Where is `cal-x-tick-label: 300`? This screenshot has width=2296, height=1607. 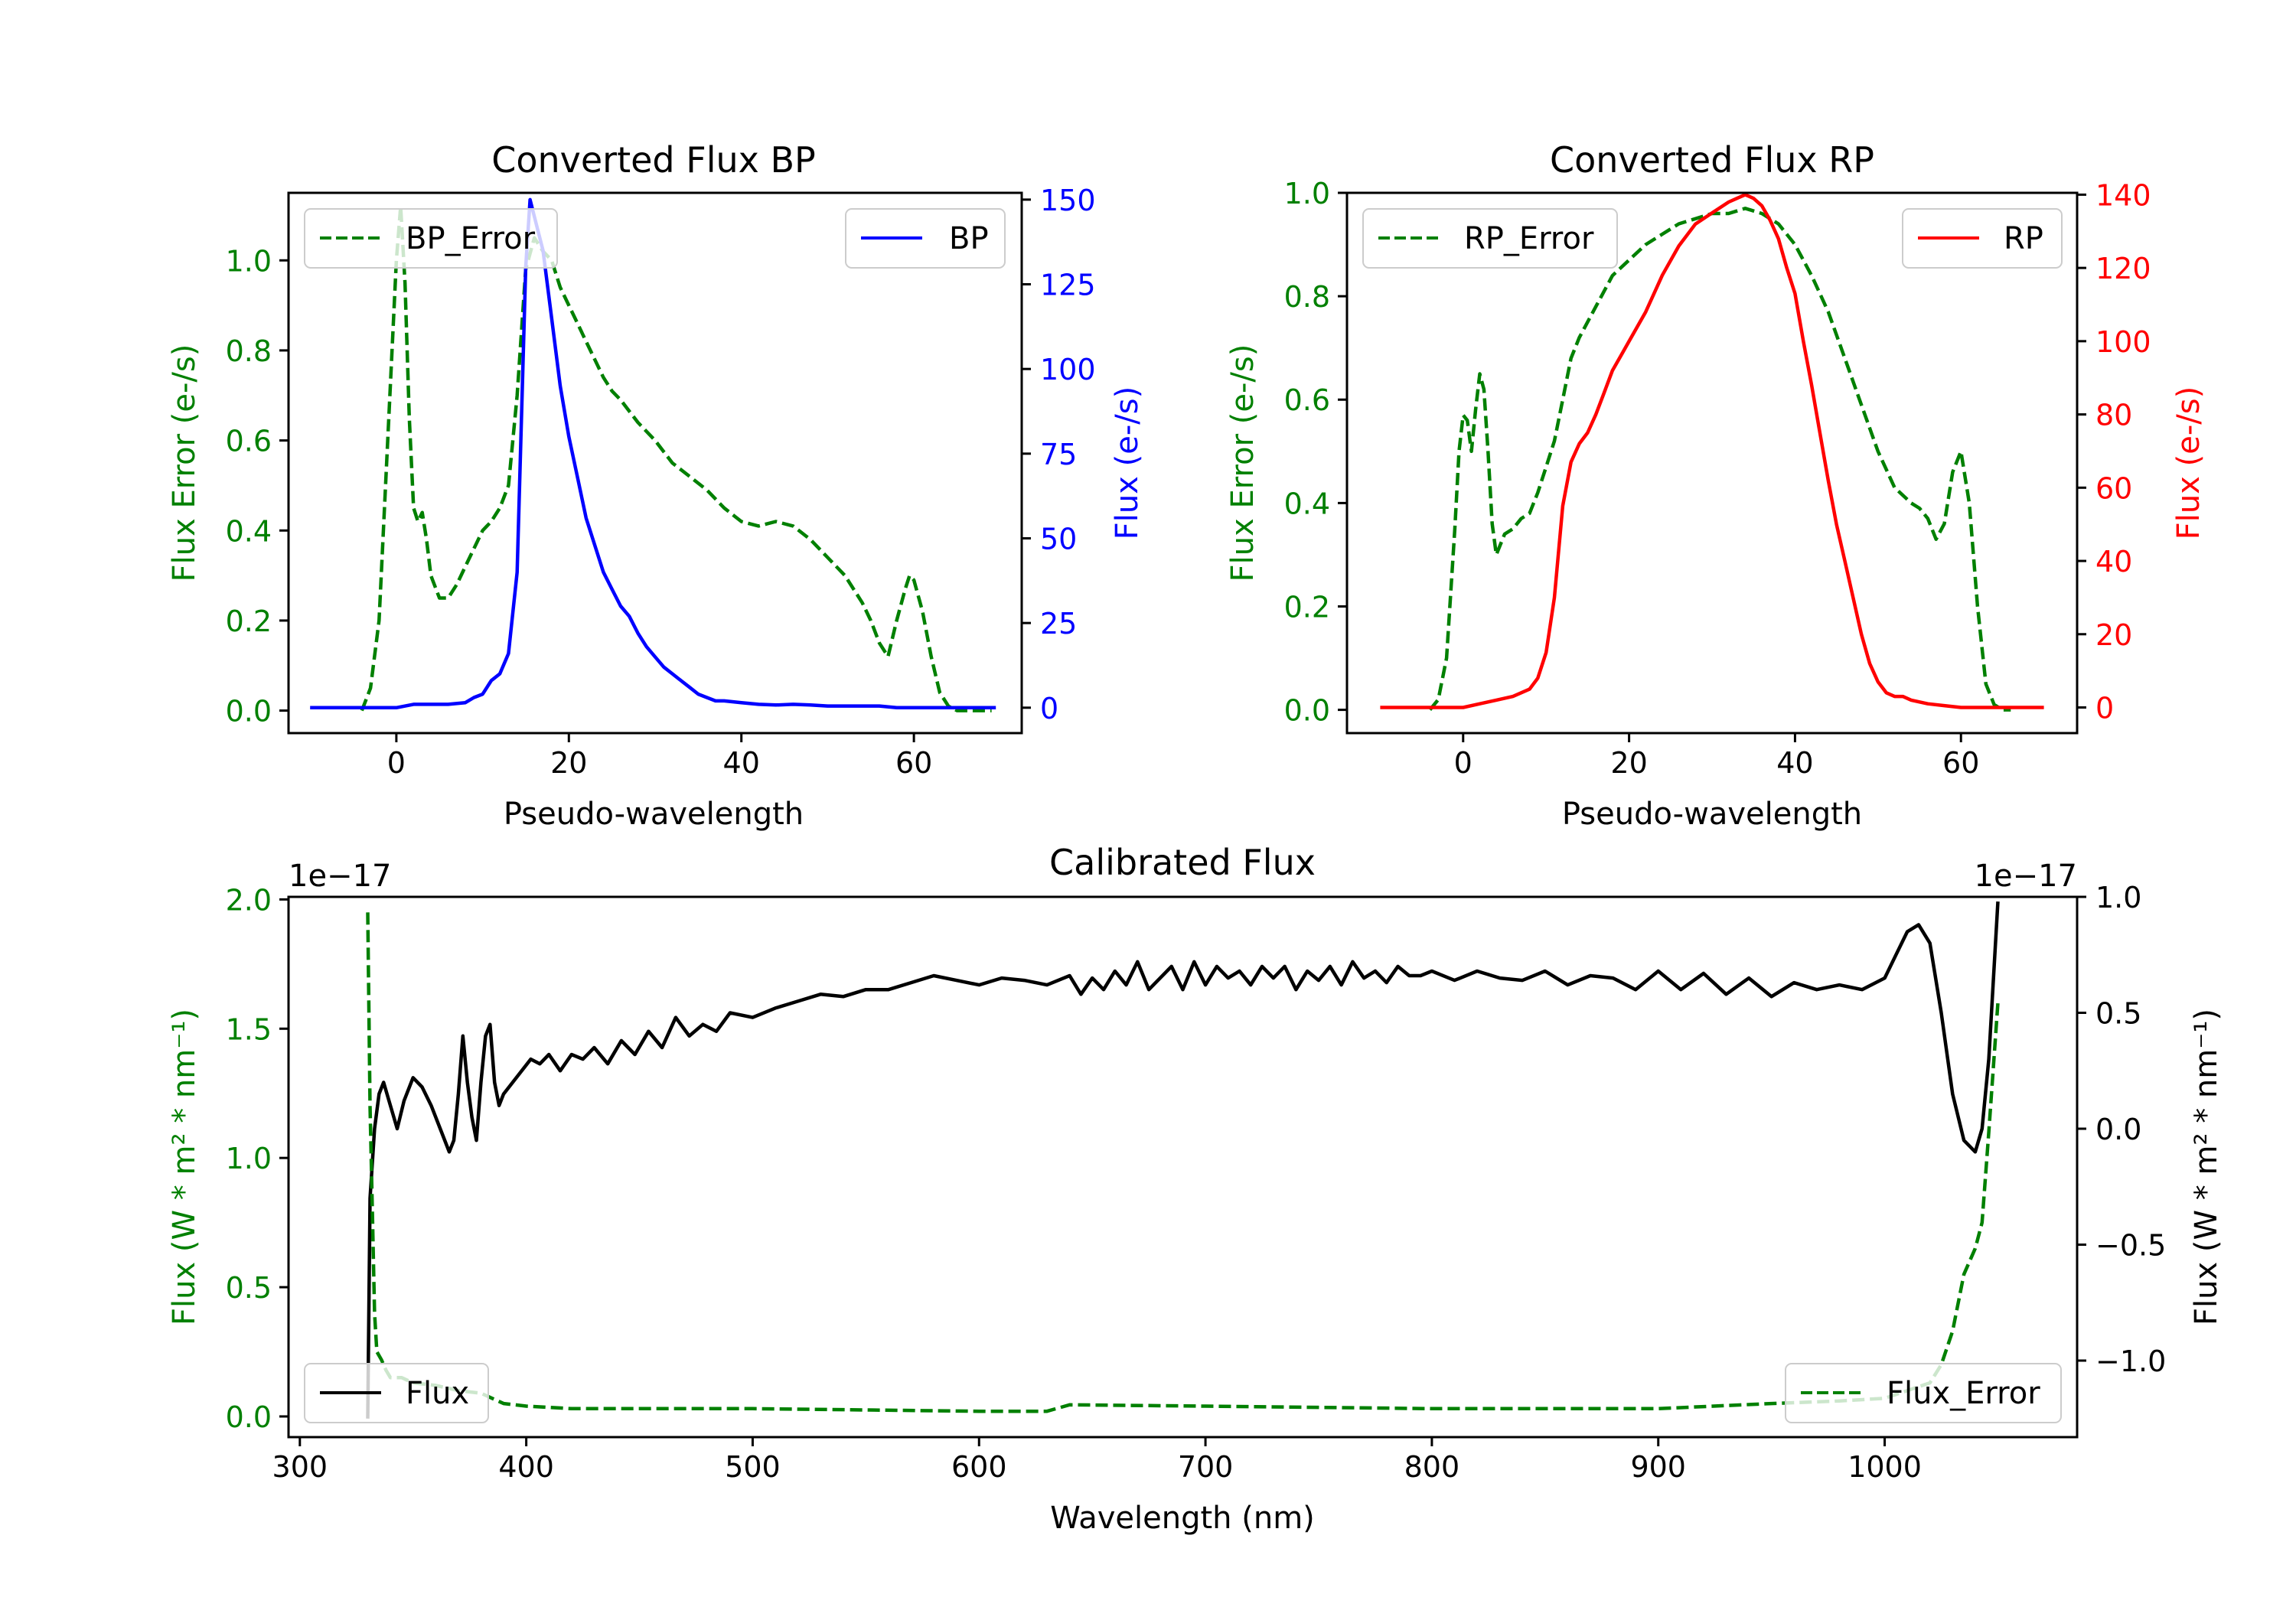
cal-x-tick-label: 300 is located at coordinates (300, 1467).